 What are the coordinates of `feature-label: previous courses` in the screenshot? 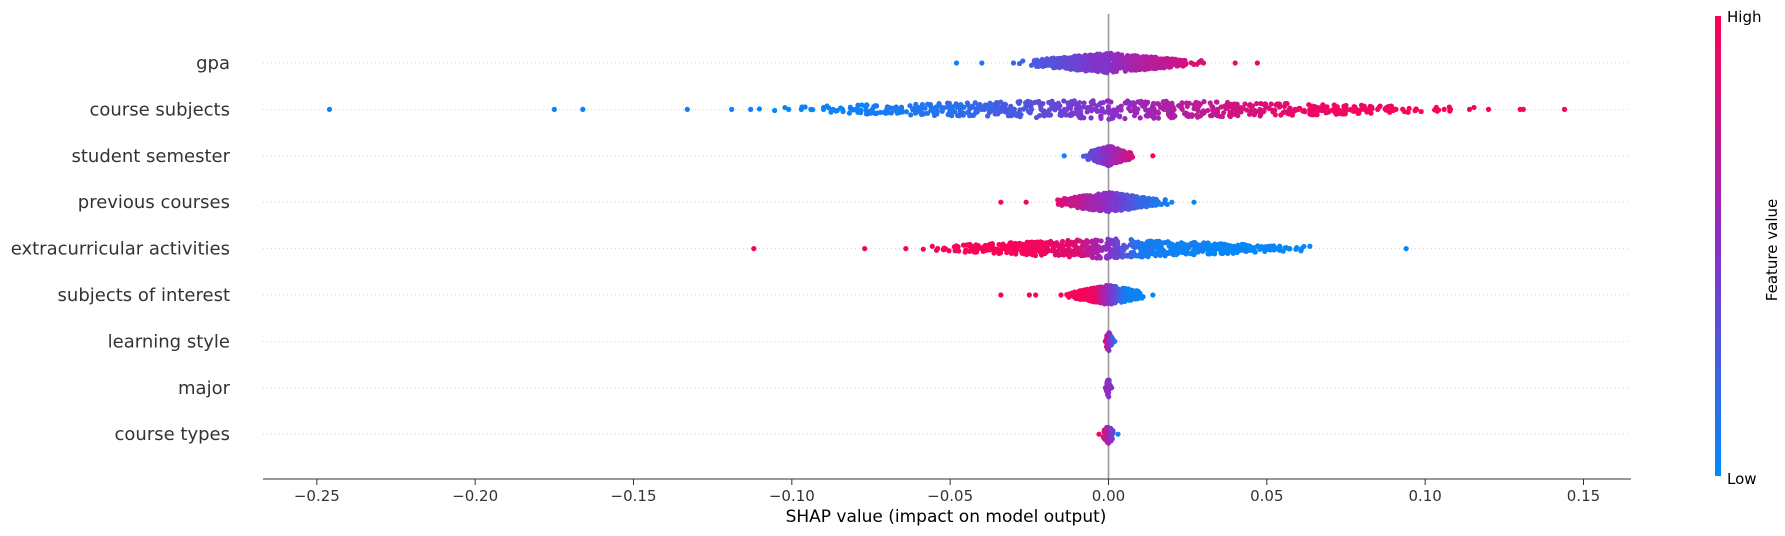 It's located at (154, 202).